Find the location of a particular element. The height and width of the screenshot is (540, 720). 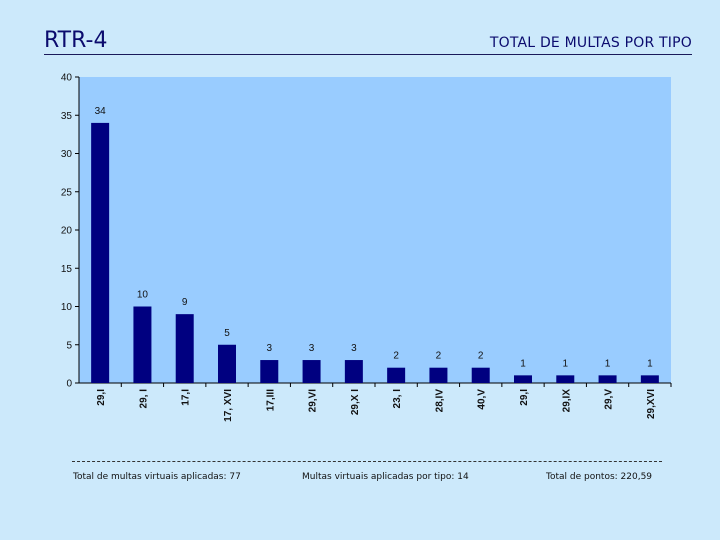

slide-title: RTR-4 is located at coordinates (76, 40).